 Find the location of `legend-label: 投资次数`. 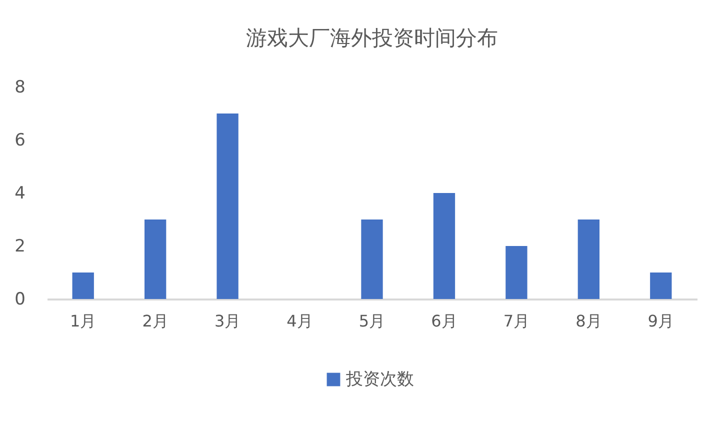

legend-label: 投资次数 is located at coordinates (379, 380).